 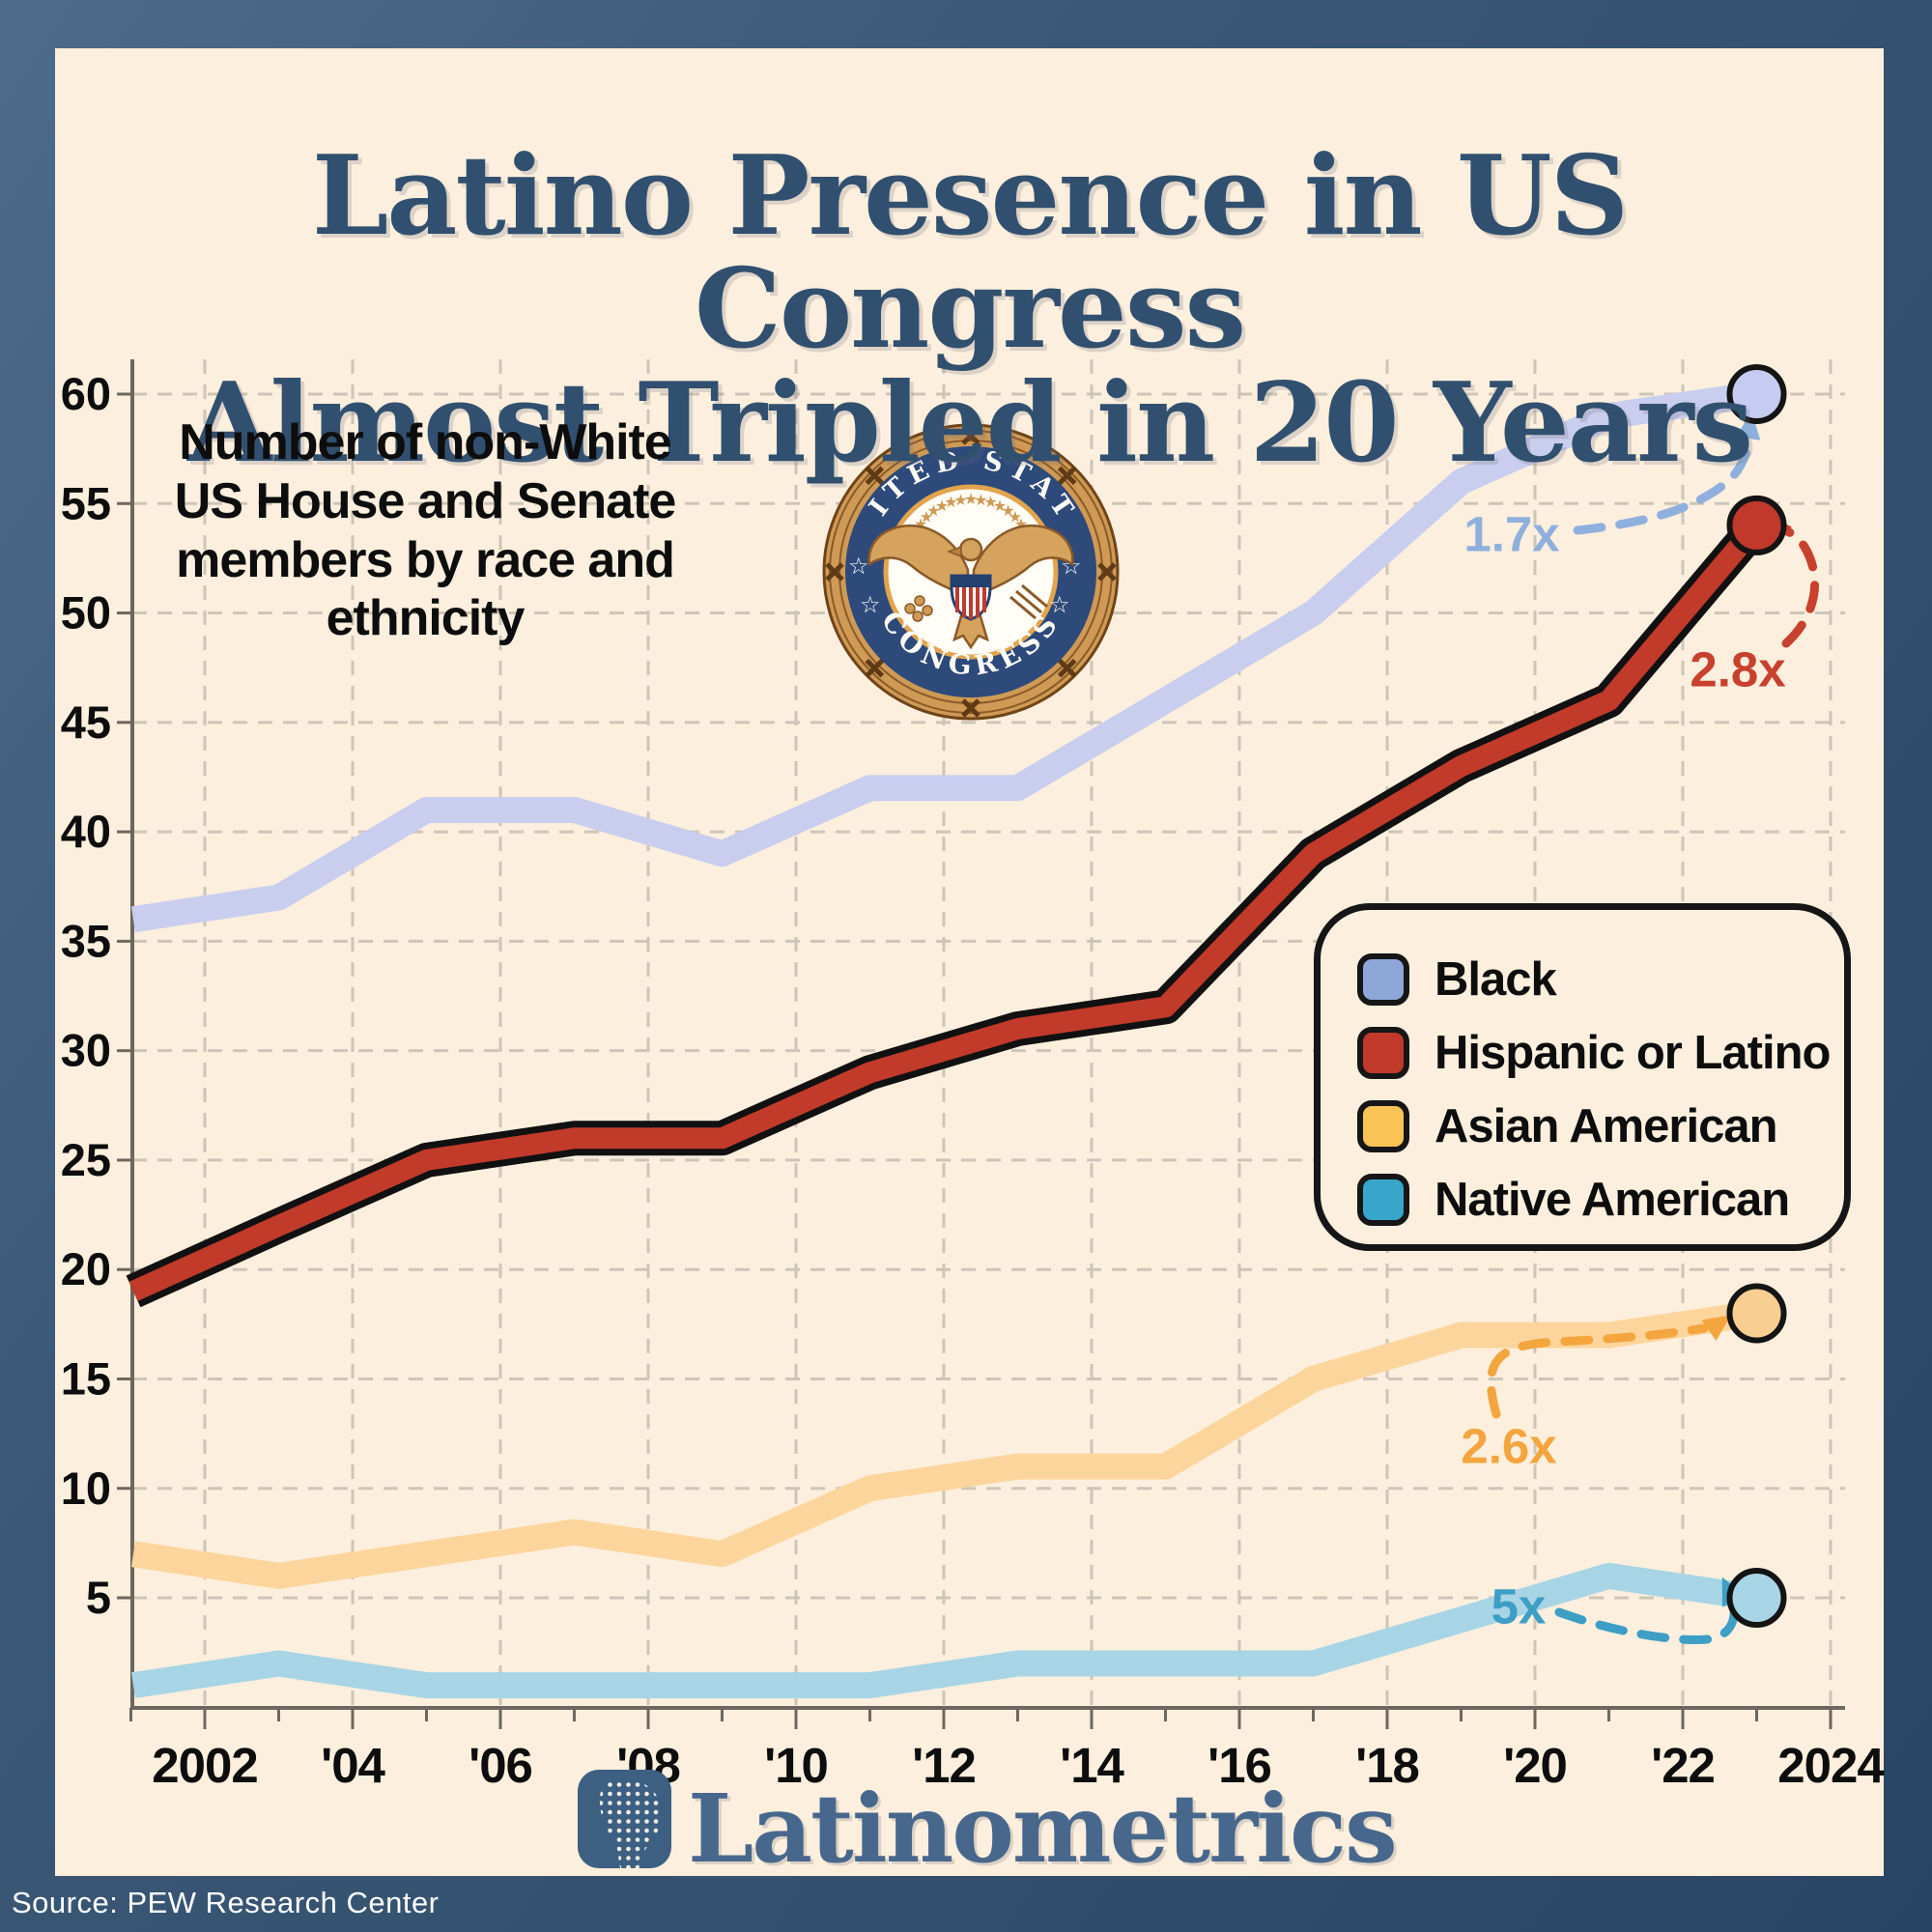 I want to click on svg-text: 35, so click(x=86, y=940).